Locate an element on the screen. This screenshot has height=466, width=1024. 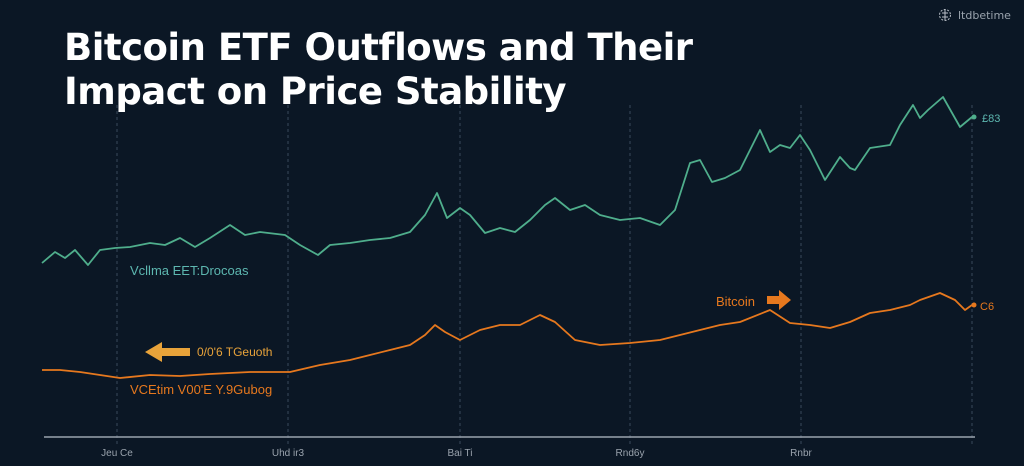
brand-text: ltdbetime is located at coordinates (984, 15).